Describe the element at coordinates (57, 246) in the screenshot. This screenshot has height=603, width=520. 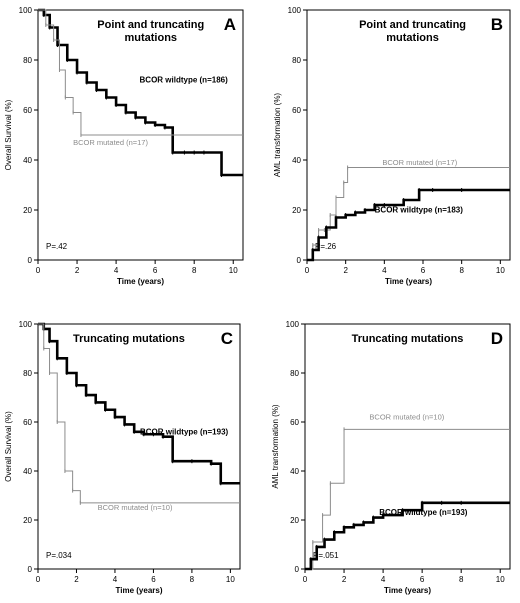
I see `p-value: P=.42` at that location.